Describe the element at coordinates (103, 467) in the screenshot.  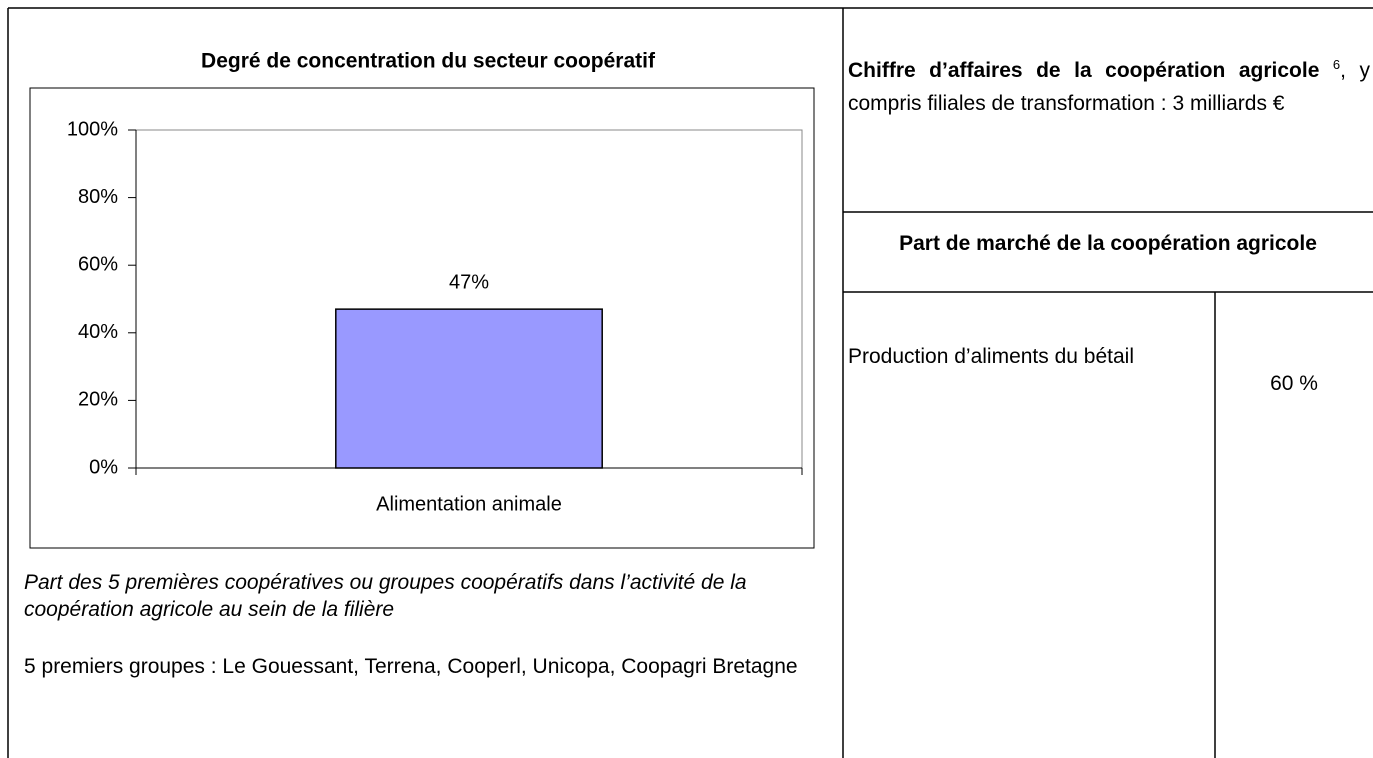
I see `y-tick-label: 0%` at that location.